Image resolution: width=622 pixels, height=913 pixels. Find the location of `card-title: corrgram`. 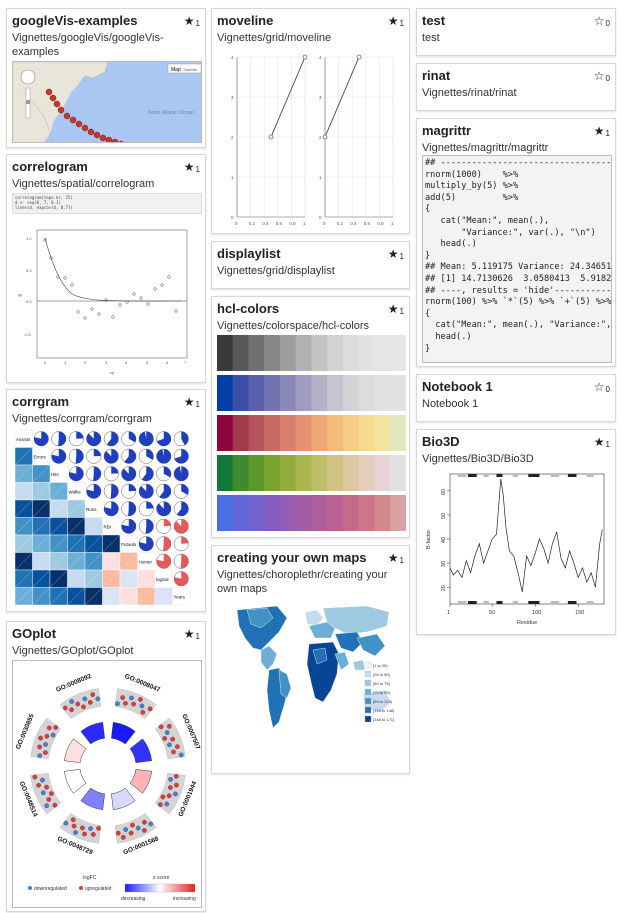

card-title: corrgram is located at coordinates (41, 401).